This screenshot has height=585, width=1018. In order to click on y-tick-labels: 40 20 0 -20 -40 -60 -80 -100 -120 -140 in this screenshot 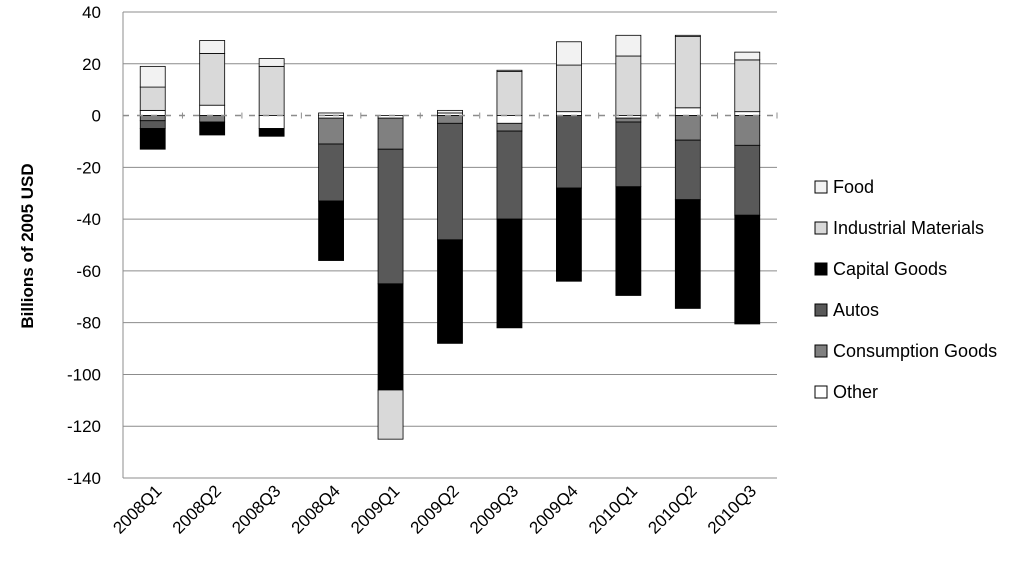, I will do `click(84, 245)`.